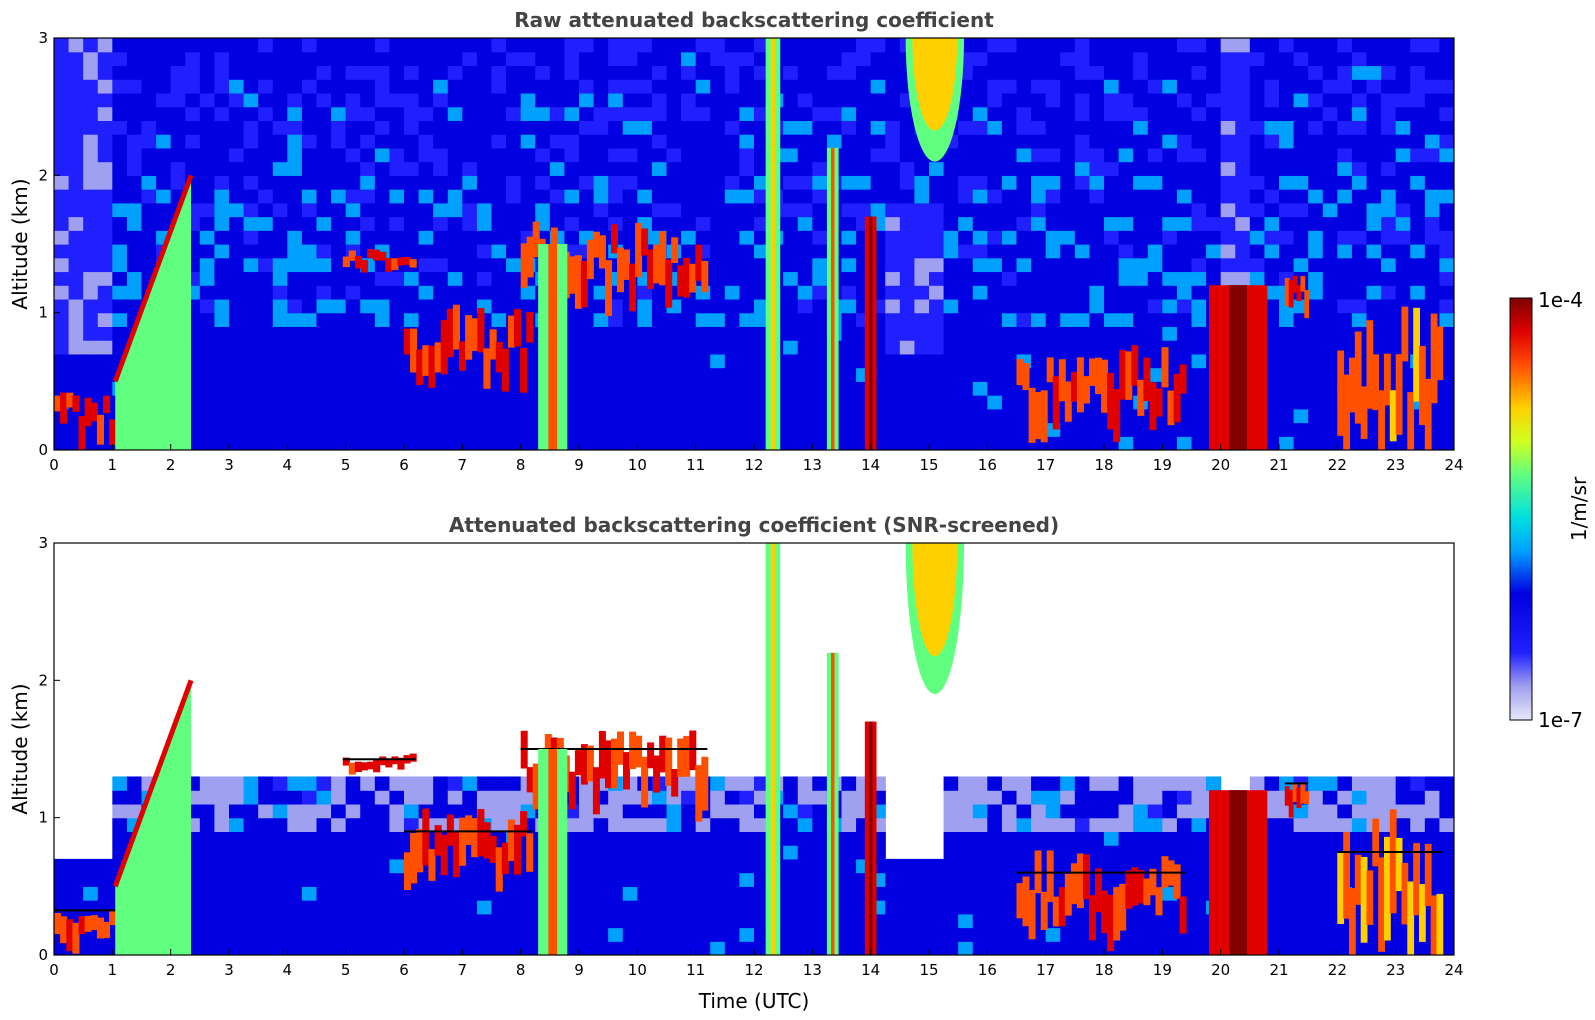  Describe the element at coordinates (754, 1001) in the screenshot. I see `x-axis-label: Time (UTC)` at that location.